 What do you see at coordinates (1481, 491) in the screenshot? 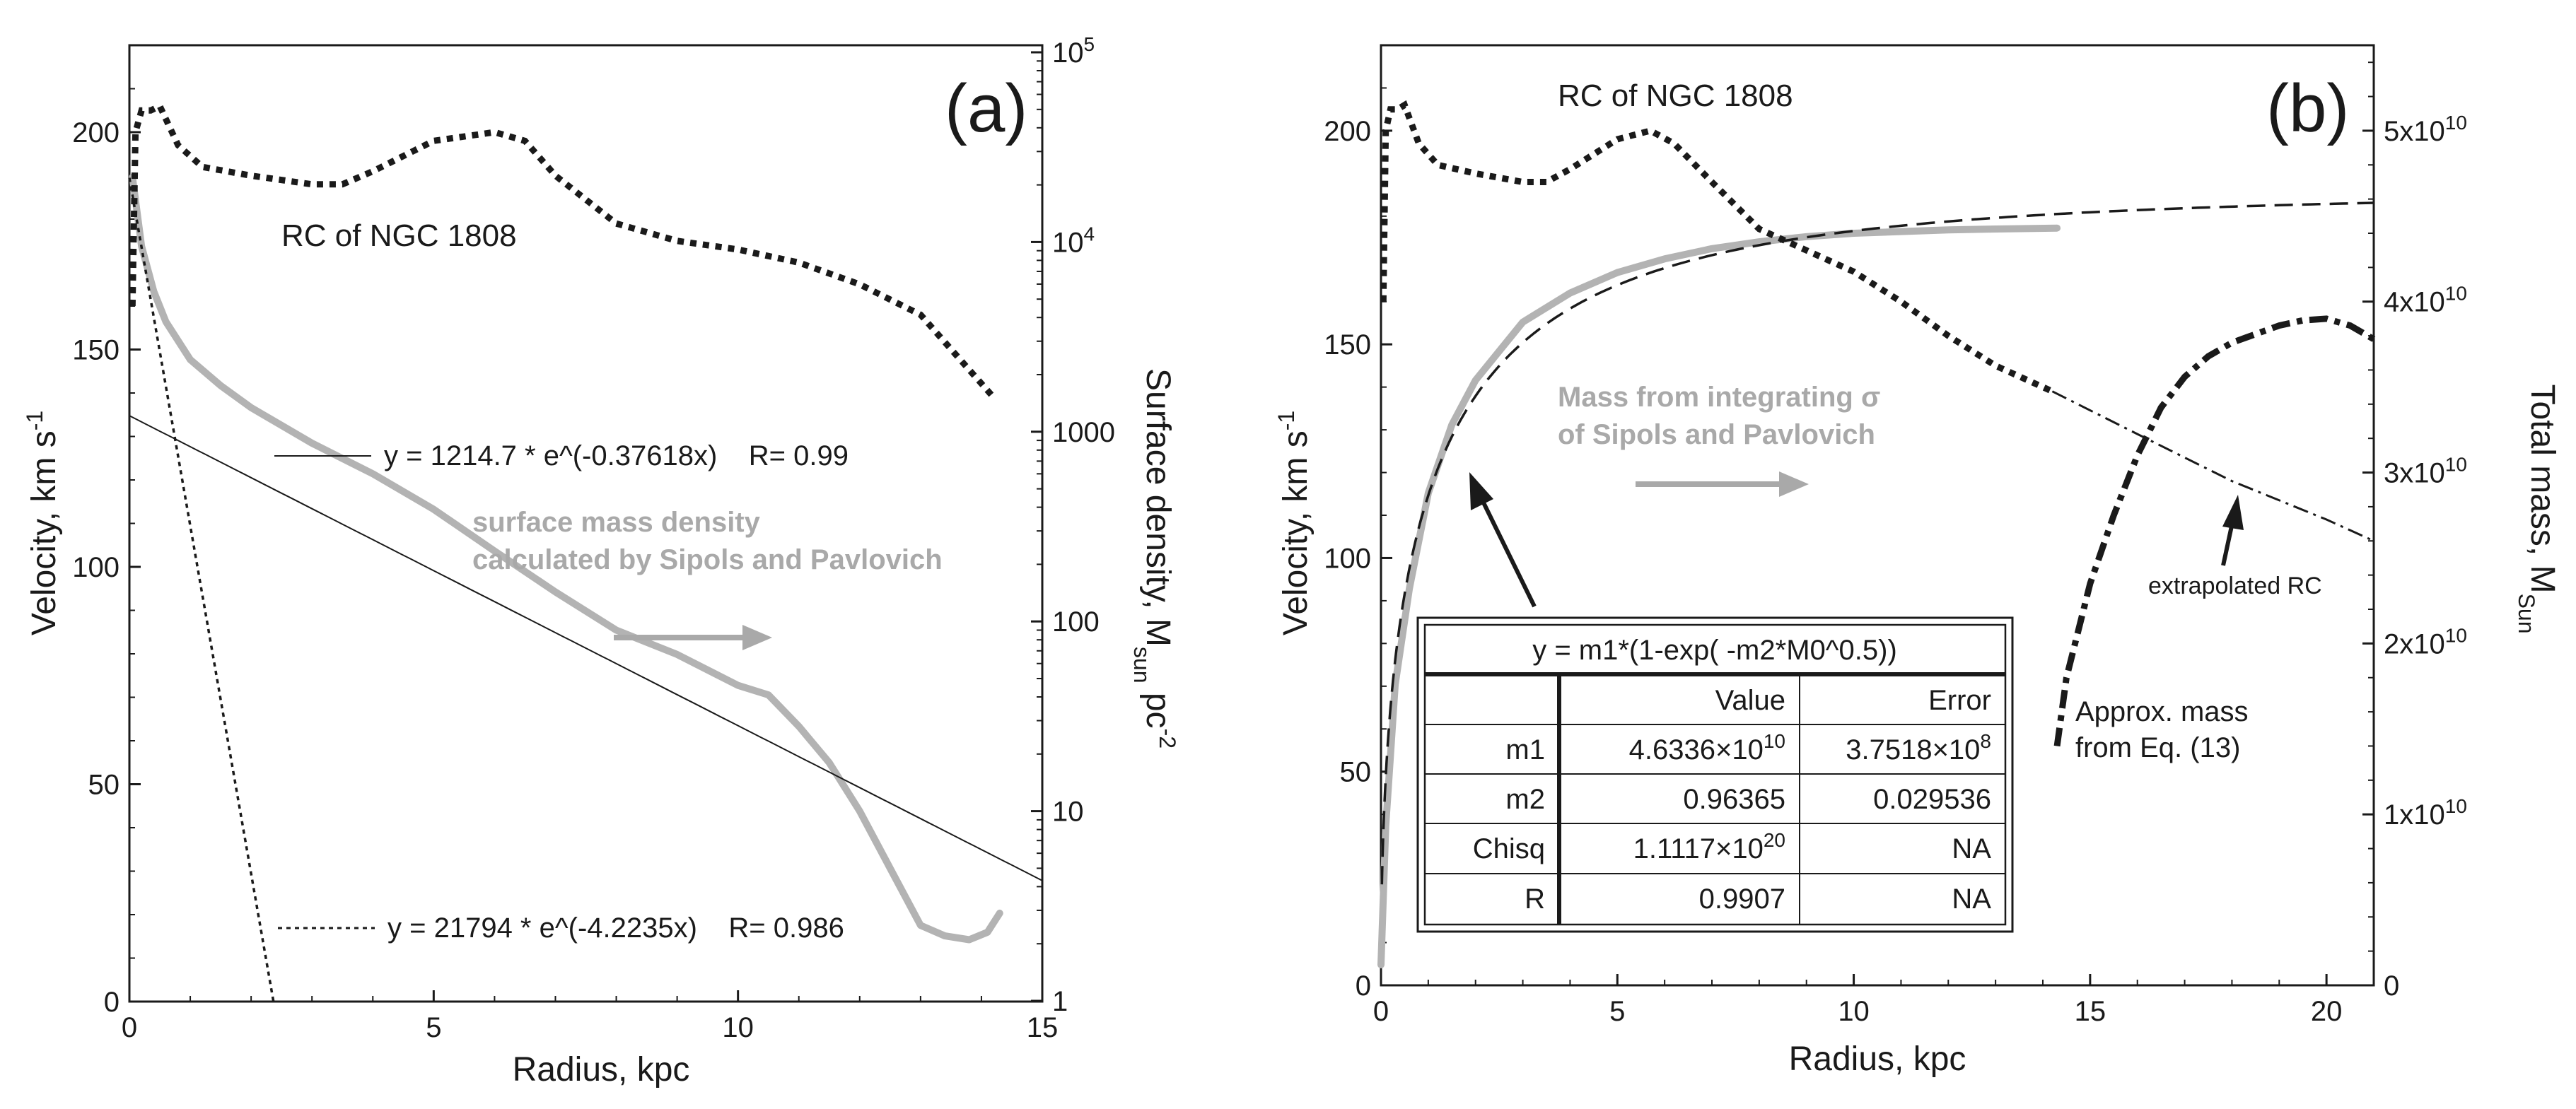
I see `arrow-to-fit-head` at bounding box center [1481, 491].